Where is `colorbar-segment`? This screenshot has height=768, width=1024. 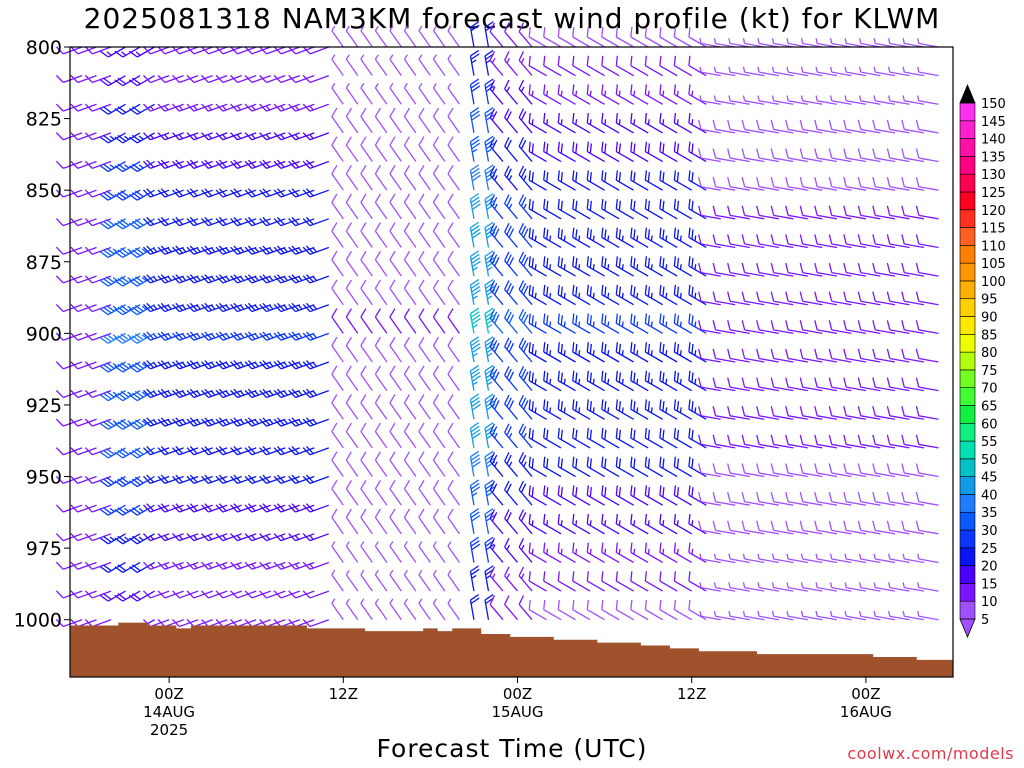 colorbar-segment is located at coordinates (967, 574).